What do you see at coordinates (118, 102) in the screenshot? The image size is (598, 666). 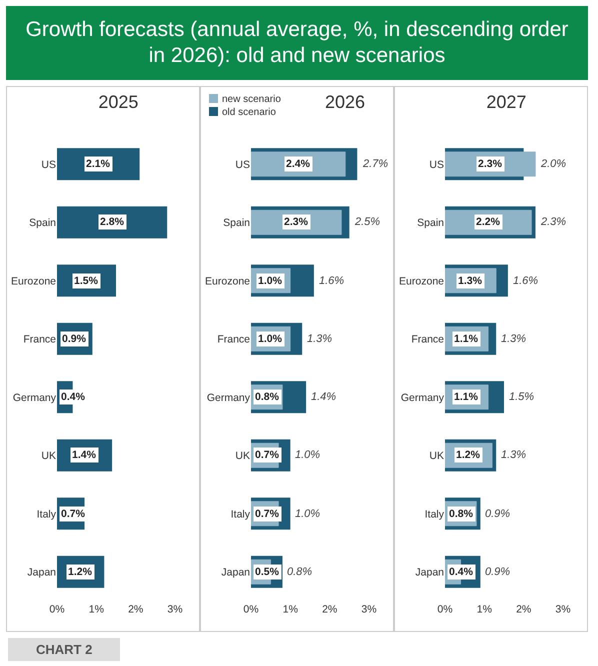 I see `chart-subtitle: 2025` at bounding box center [118, 102].